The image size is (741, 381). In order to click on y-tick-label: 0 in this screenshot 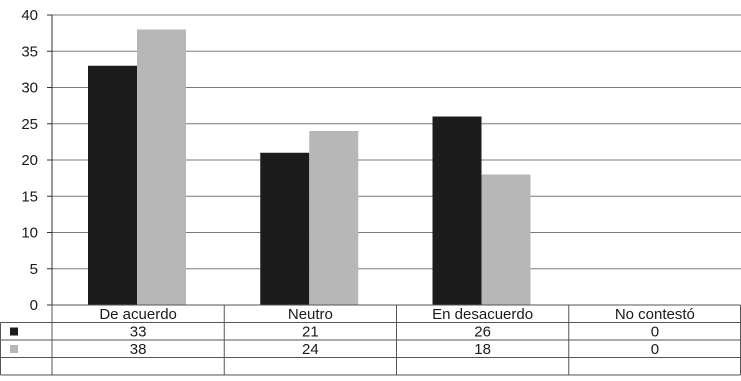, I will do `click(34, 305)`.